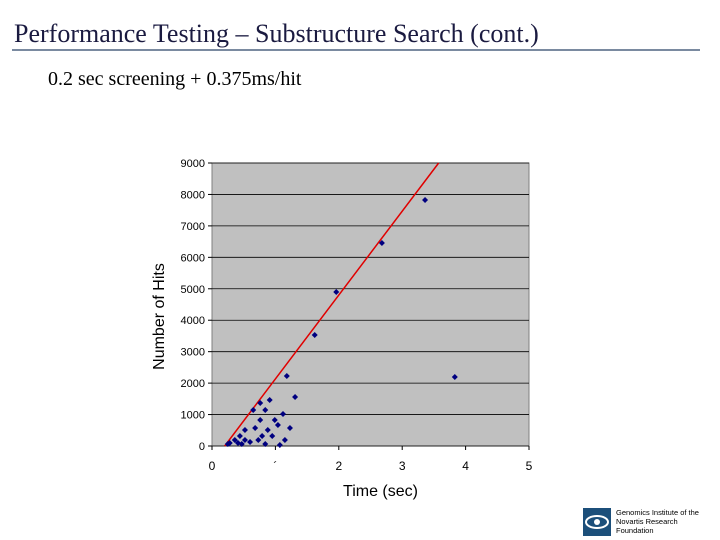 The width and height of the screenshot is (720, 540). What do you see at coordinates (193, 258) in the screenshot?
I see `y-tick-label: 6000` at bounding box center [193, 258].